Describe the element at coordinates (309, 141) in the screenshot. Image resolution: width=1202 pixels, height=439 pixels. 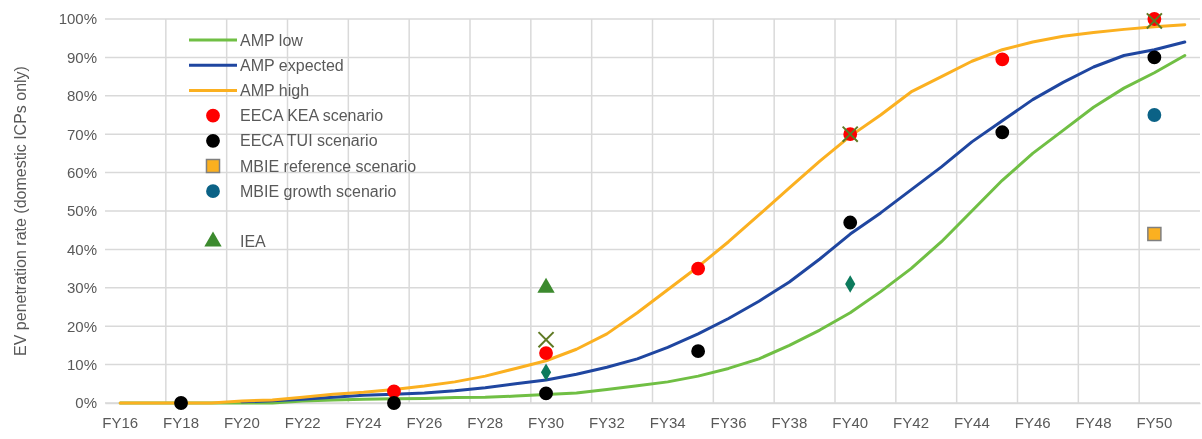
I see `legend-label: EECA TUI scenario` at that location.